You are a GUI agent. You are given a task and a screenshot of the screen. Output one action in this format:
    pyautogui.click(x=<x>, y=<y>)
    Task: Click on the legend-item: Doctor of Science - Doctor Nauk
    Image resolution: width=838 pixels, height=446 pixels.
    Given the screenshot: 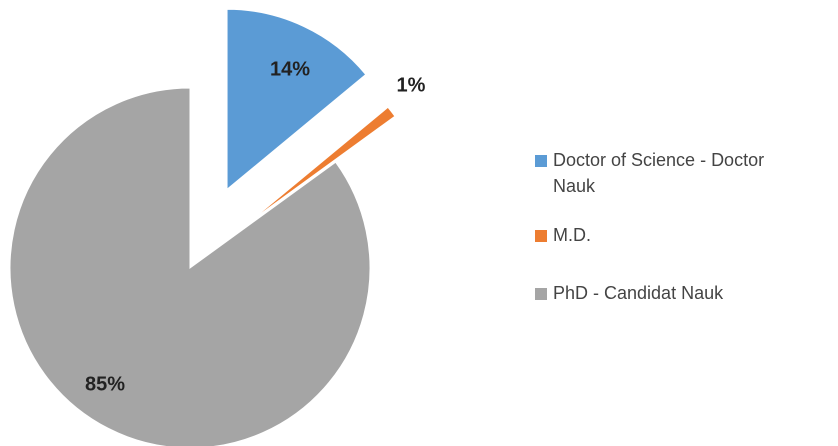 What is the action you would take?
    pyautogui.click(x=669, y=174)
    